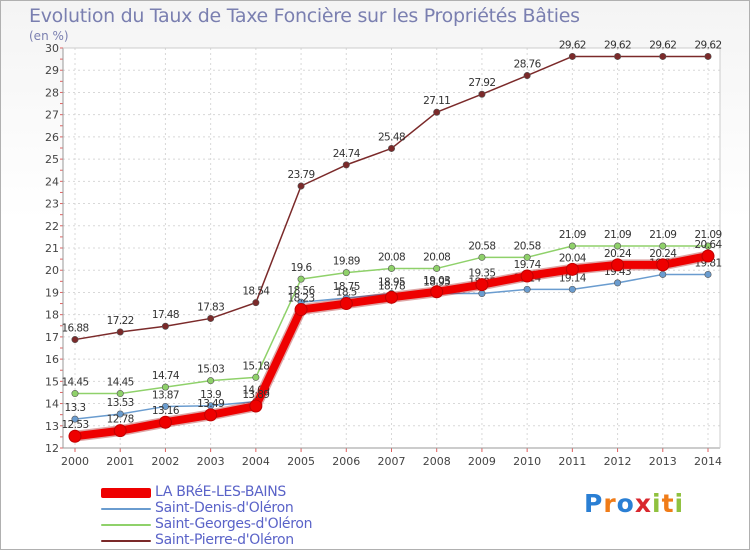 The height and width of the screenshot is (551, 750). Describe the element at coordinates (120, 383) in the screenshot. I see `data-label: 14.45` at that location.